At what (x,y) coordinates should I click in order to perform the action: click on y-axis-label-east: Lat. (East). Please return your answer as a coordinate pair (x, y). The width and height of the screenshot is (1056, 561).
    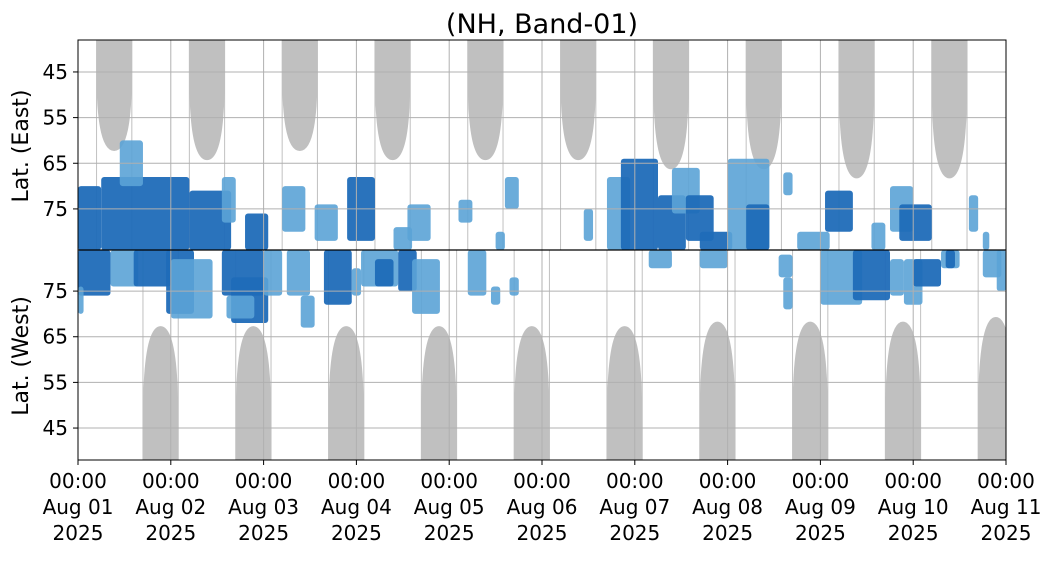
    Looking at the image, I should click on (21, 146).